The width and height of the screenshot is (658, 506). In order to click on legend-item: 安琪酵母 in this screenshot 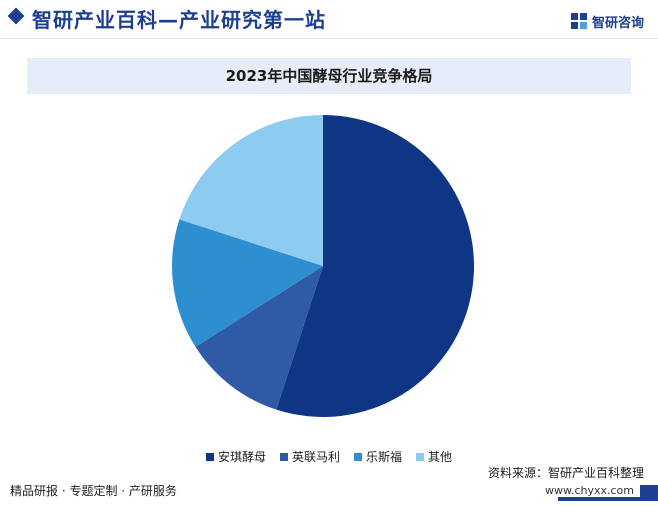, I will do `click(235, 456)`.